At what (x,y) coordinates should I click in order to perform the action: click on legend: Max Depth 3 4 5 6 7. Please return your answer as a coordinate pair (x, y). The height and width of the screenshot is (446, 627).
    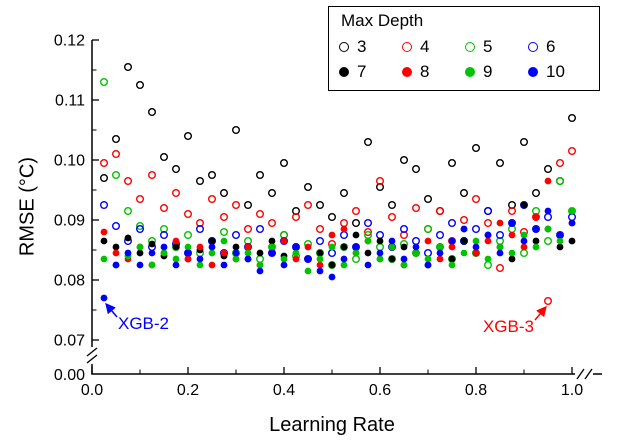
    Looking at the image, I should click on (464, 48).